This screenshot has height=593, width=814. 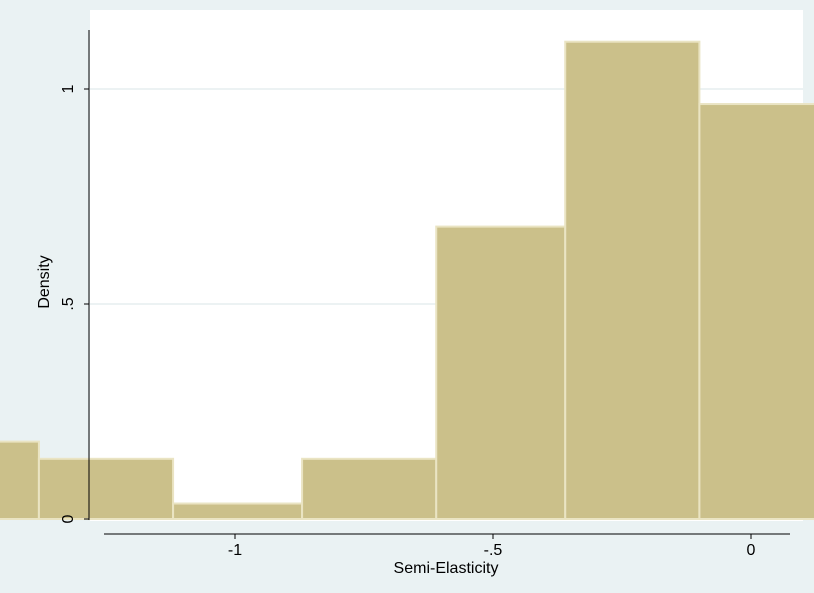 I want to click on y-tick-label: 1, so click(x=68, y=88).